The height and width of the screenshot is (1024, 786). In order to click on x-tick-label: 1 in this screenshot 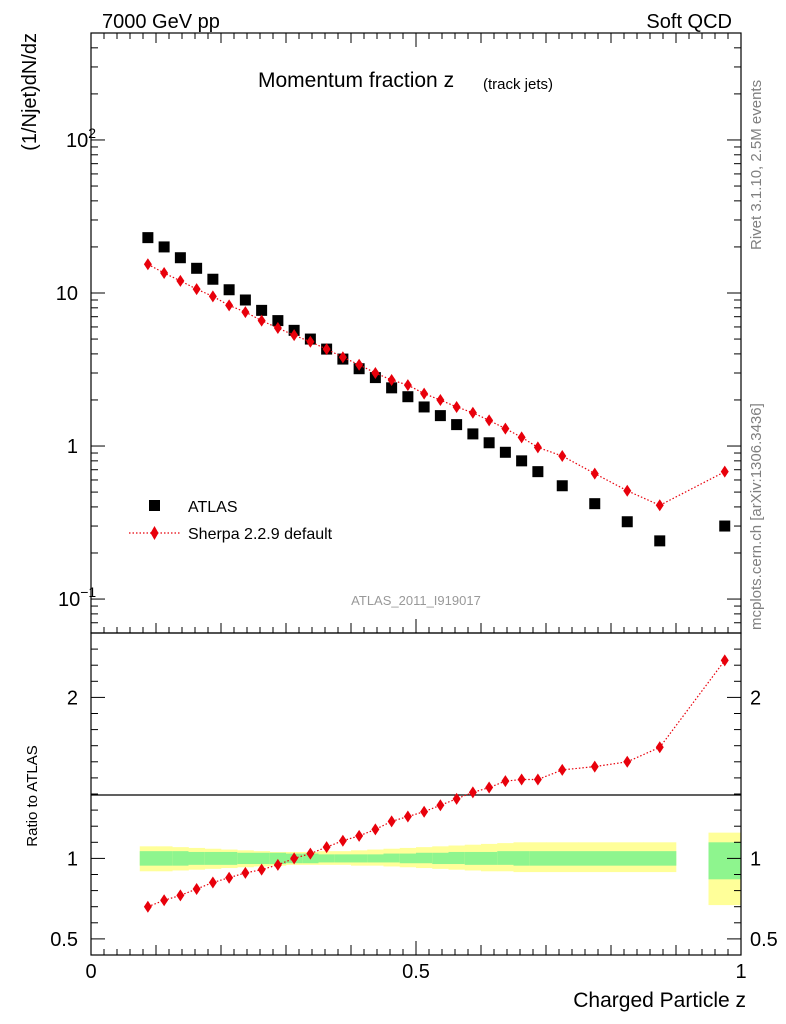, I will do `click(740, 972)`.